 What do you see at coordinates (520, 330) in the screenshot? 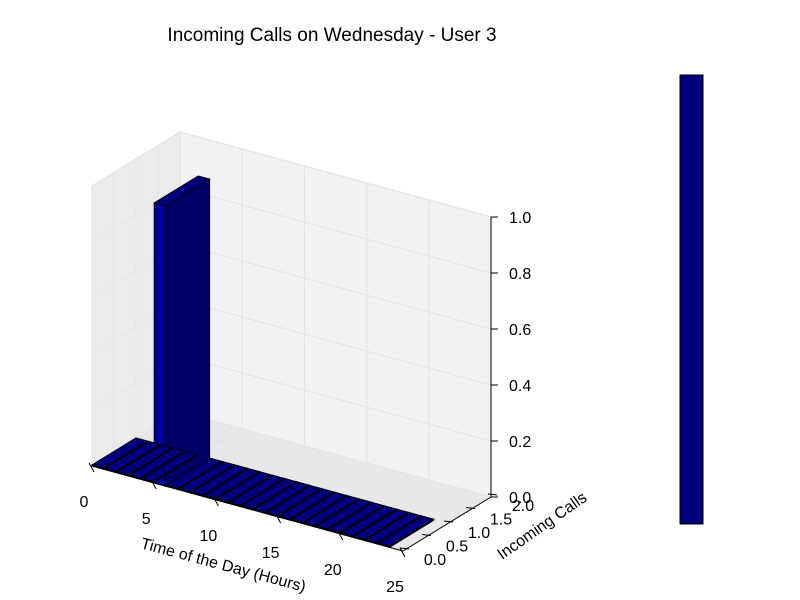
I see `z-tick-label: 0.6` at bounding box center [520, 330].